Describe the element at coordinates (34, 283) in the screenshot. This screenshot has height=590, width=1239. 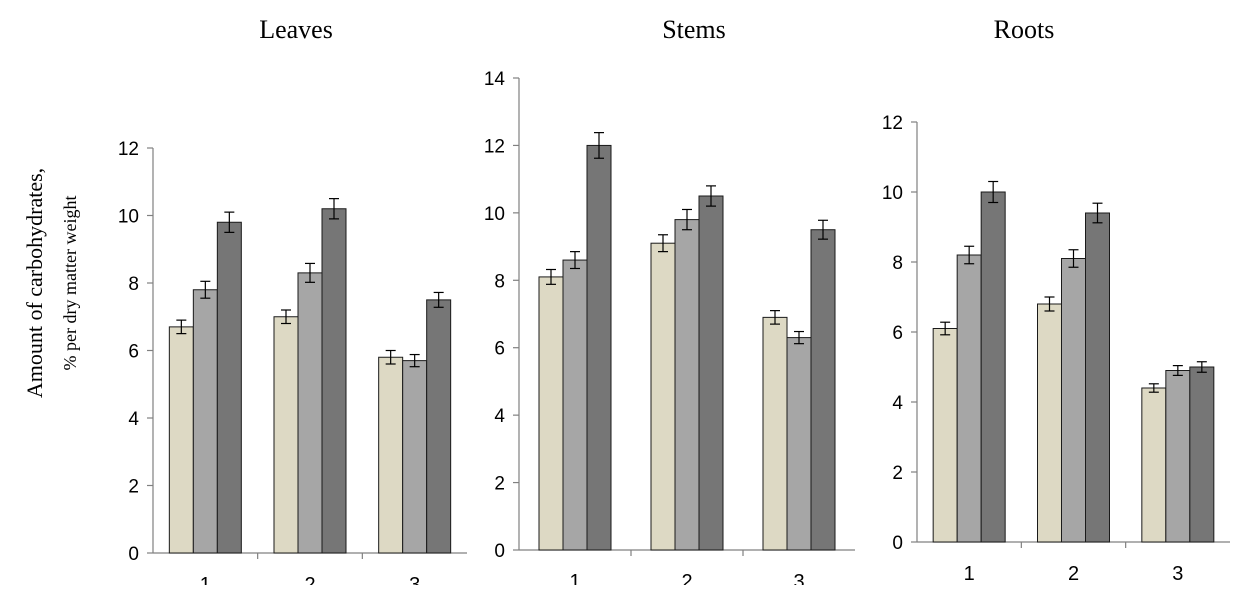
I see `y-axis-label-line1: Amount of carbohydrates,` at that location.